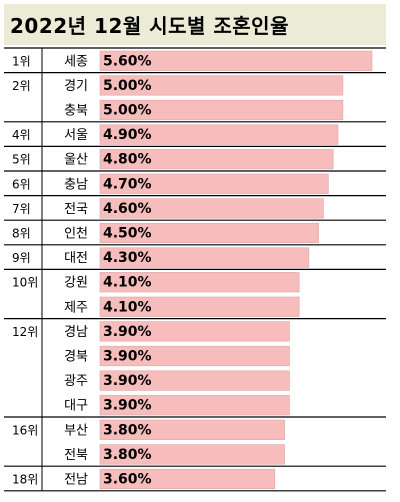 This screenshot has width=400, height=502. I want to click on chart-title: 2022년 12월 시도별 조혼인율, so click(149, 26).